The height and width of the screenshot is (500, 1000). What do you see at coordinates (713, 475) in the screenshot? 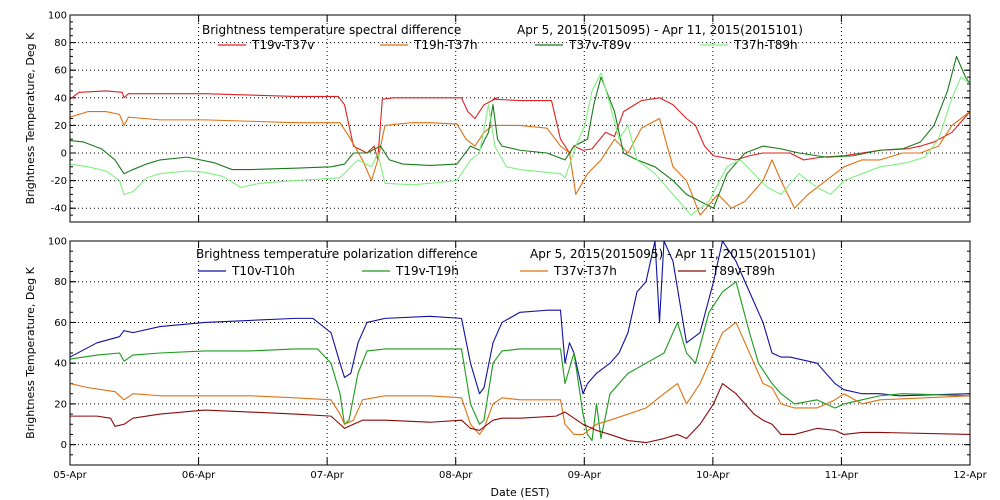
I see `x-tick-label: 10-Apr` at bounding box center [713, 475].